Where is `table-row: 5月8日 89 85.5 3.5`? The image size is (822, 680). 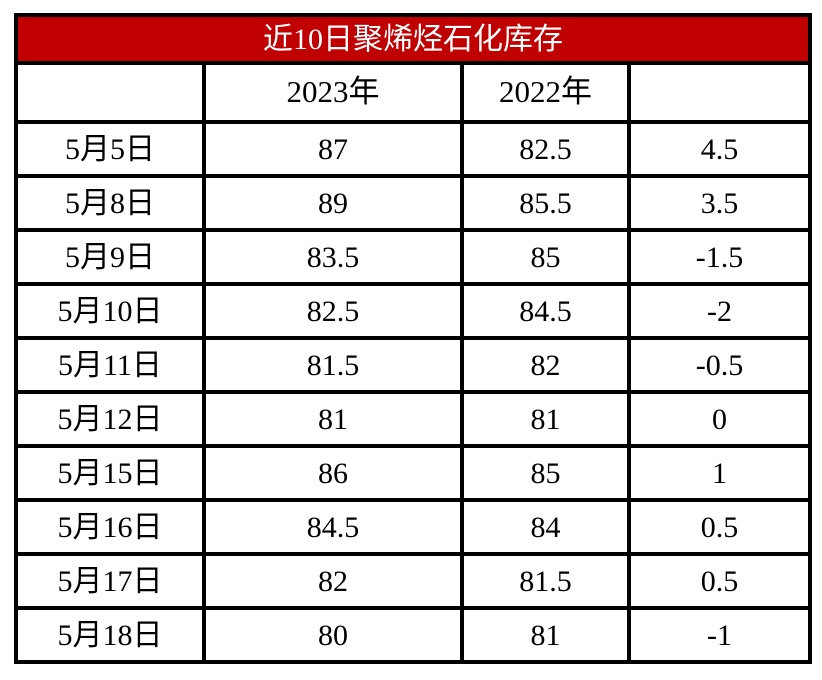 table-row: 5月8日 89 85.5 3.5 is located at coordinates (413, 203).